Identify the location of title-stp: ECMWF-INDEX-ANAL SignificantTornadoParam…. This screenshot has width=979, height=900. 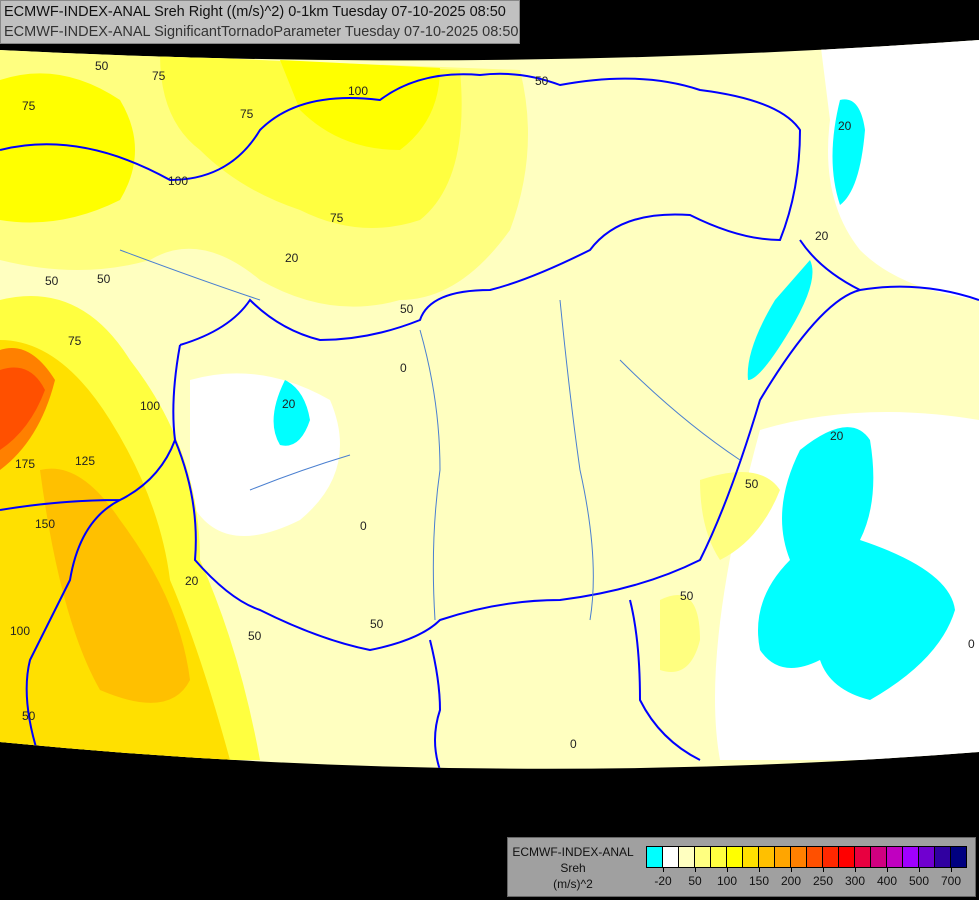
(261, 32).